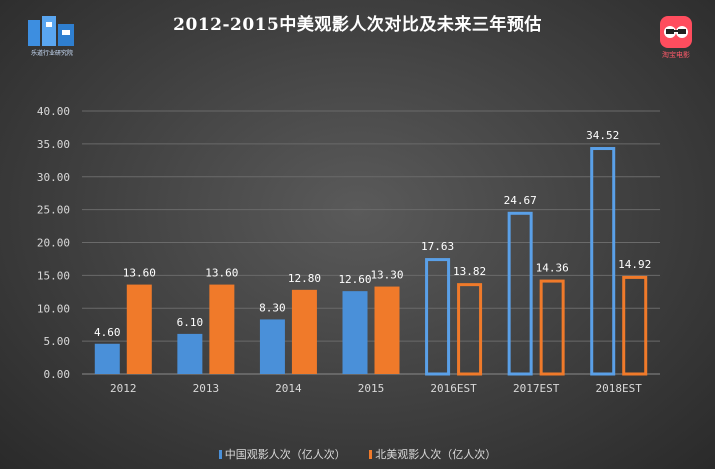 This screenshot has height=469, width=715. What do you see at coordinates (107, 332) in the screenshot?
I see `data-label-china: 4.60` at bounding box center [107, 332].